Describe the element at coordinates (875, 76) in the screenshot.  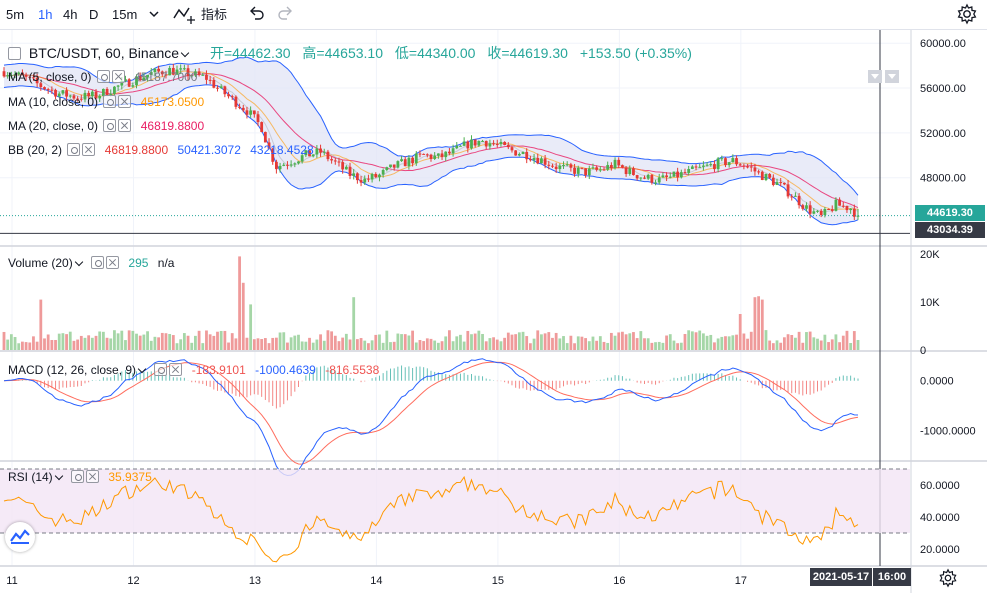
I see `collapse-pane-icon` at that location.